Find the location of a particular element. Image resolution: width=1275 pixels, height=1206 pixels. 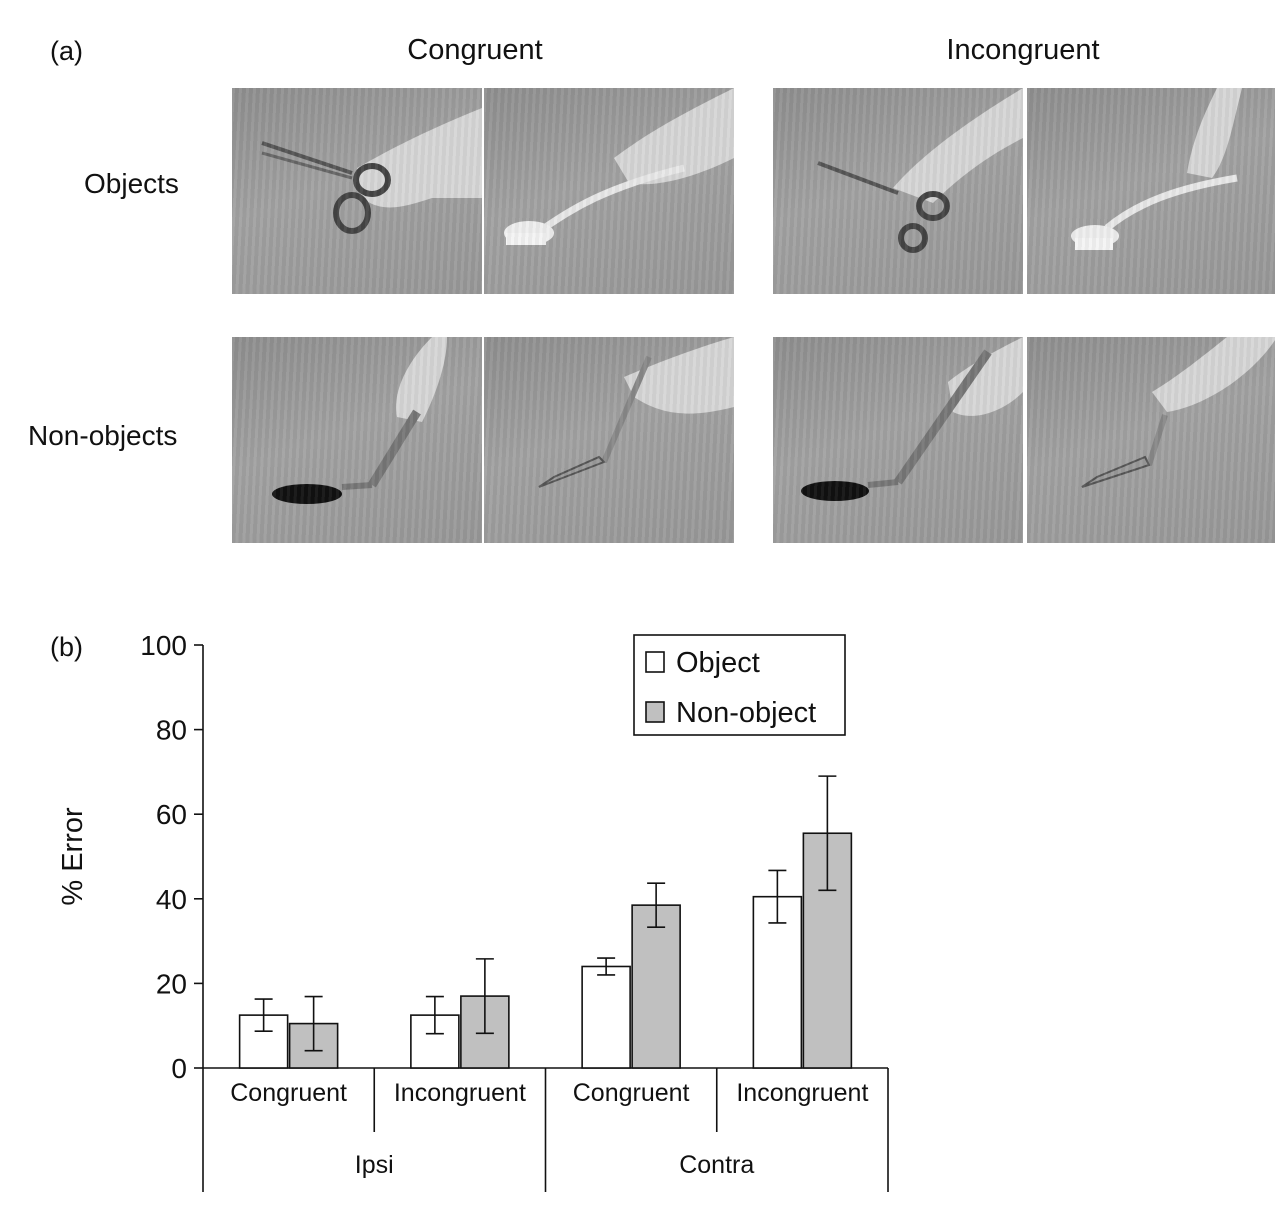

row-header-non-objects: Non-objects is located at coordinates (103, 435).